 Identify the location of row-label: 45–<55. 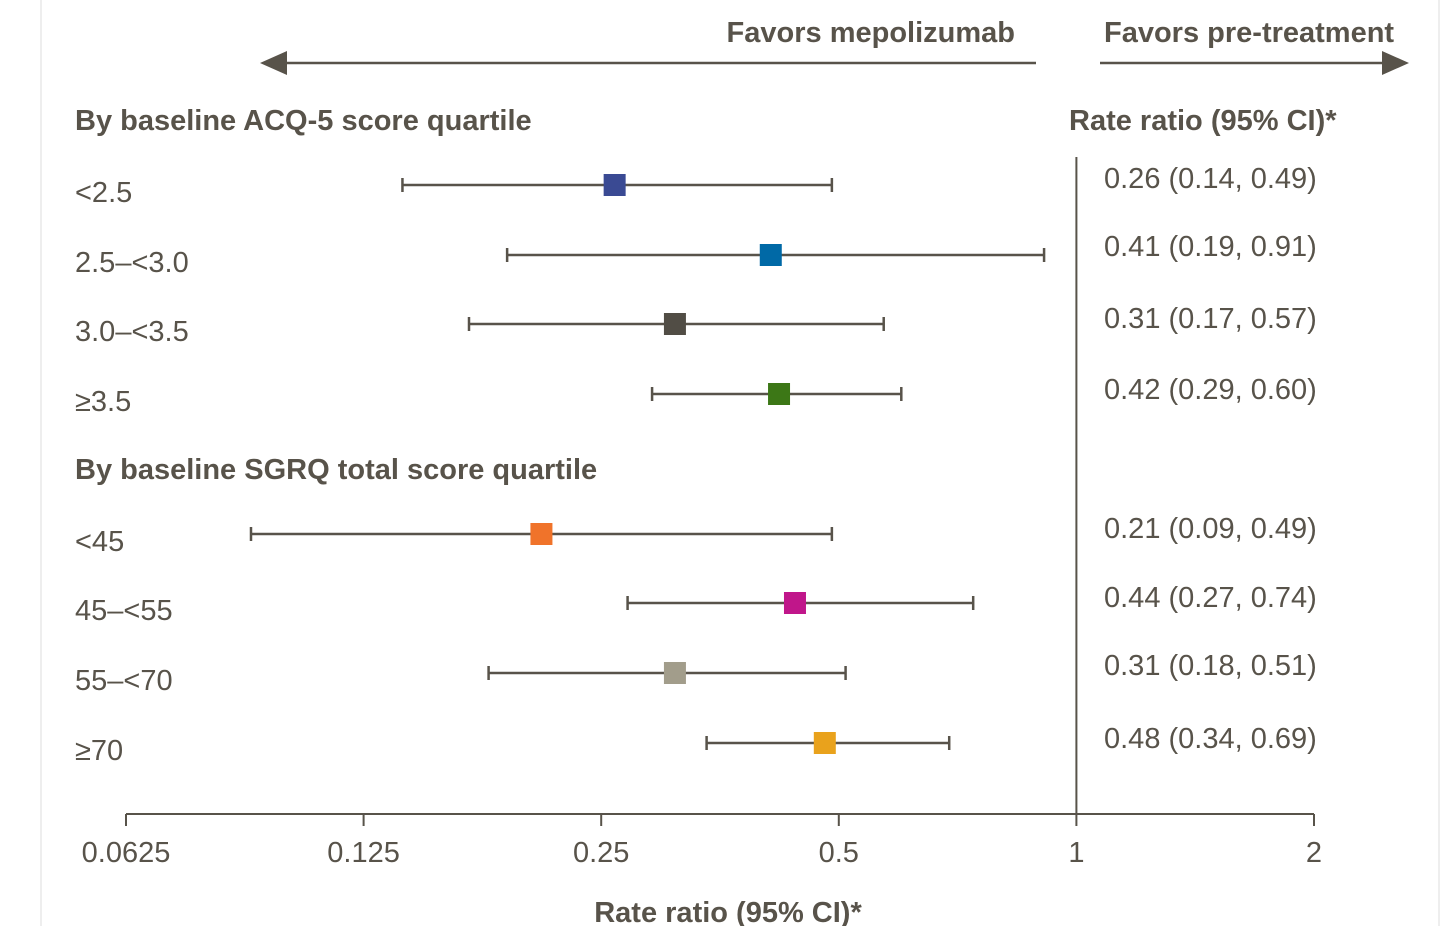
(124, 611).